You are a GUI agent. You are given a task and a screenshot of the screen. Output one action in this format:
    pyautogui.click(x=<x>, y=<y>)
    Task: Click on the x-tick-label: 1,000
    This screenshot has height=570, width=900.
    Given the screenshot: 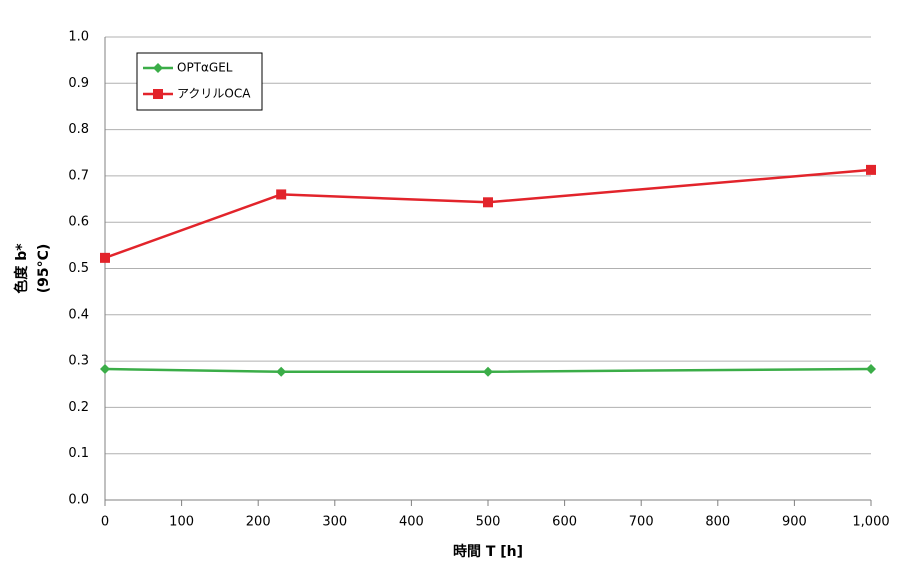 What is the action you would take?
    pyautogui.click(x=870, y=522)
    